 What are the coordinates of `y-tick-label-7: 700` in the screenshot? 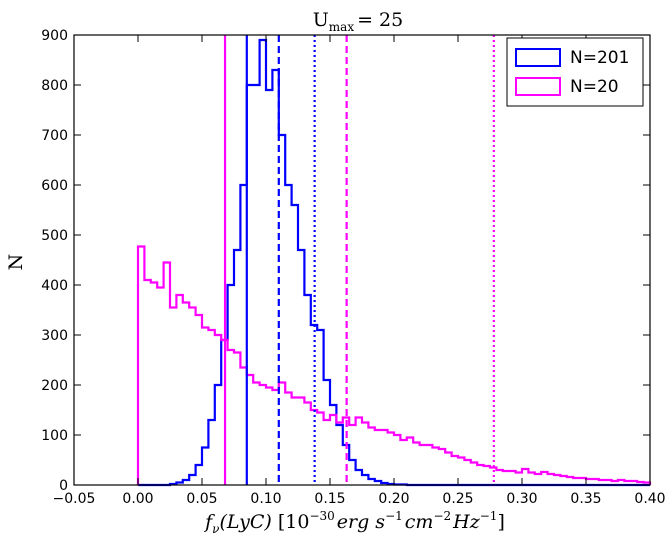 It's located at (54, 136).